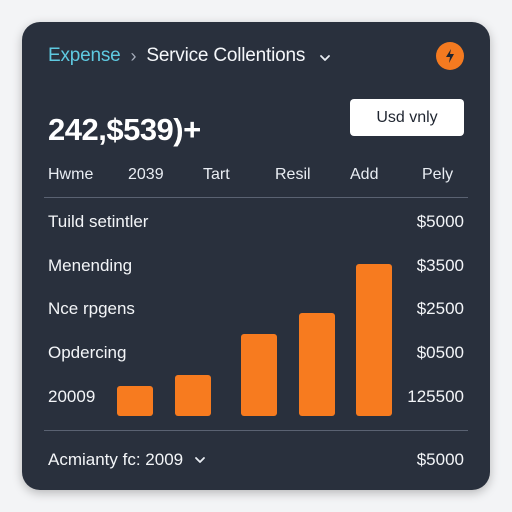 Image resolution: width=512 pixels, height=512 pixels. I want to click on row-label: Nce rpgens, so click(91, 308).